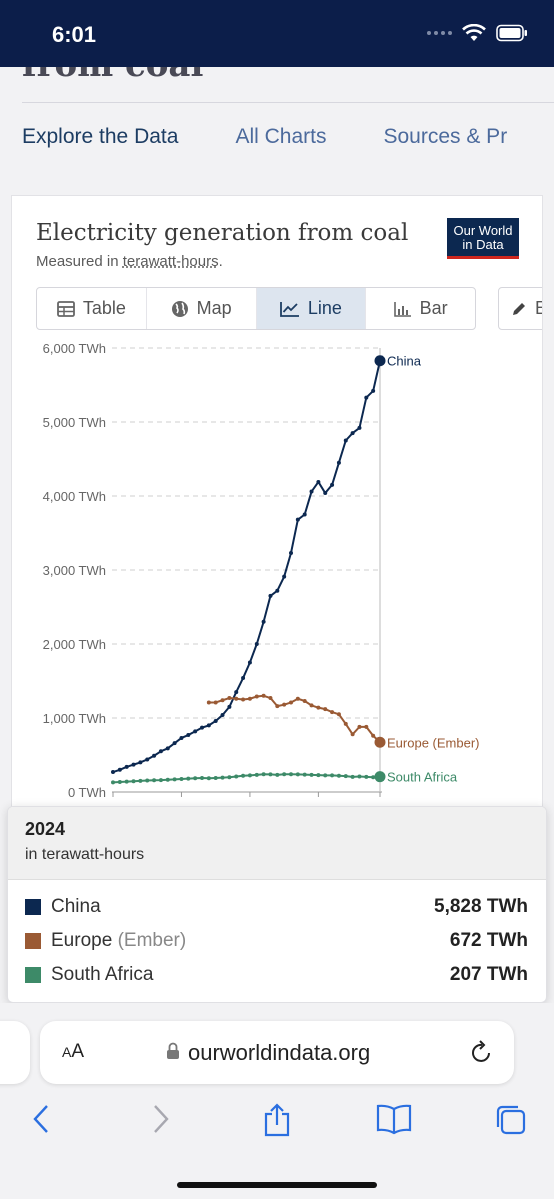  What do you see at coordinates (394, 1119) in the screenshot?
I see `bookmarks-icon` at bounding box center [394, 1119].